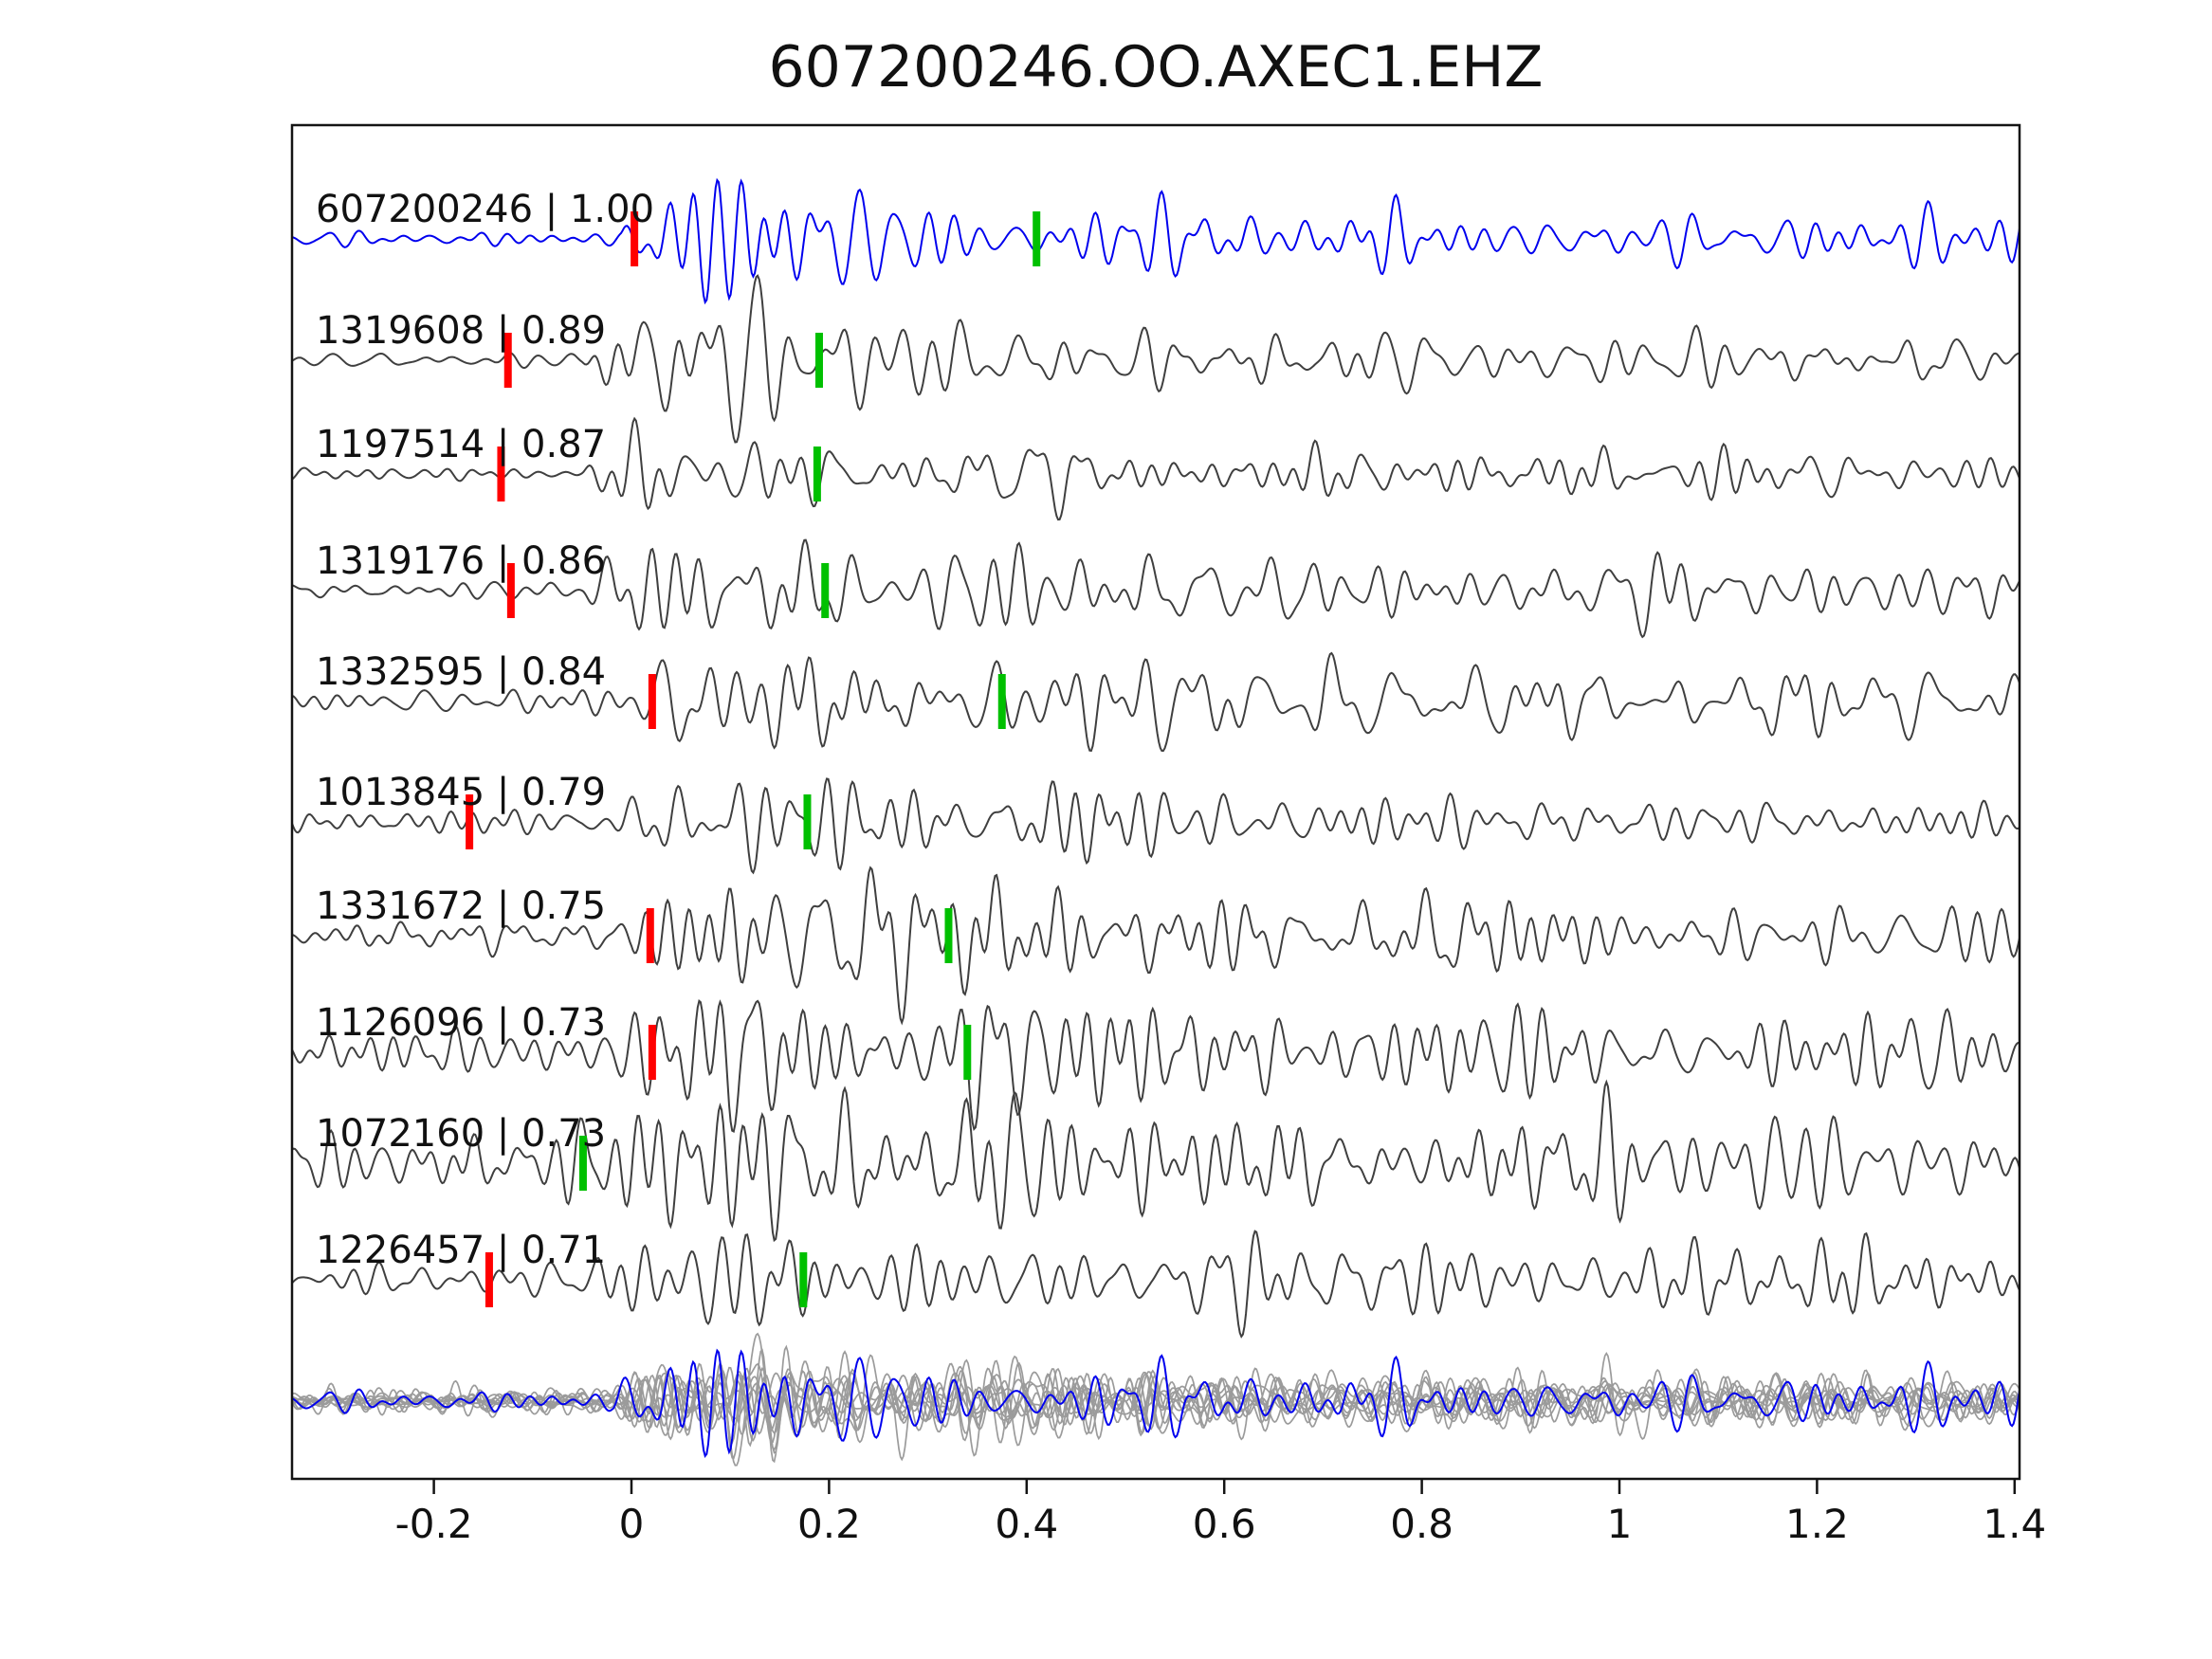 The image size is (2212, 1659). What do you see at coordinates (1421, 1524) in the screenshot?
I see `x-tick-label: 0.8` at bounding box center [1421, 1524].